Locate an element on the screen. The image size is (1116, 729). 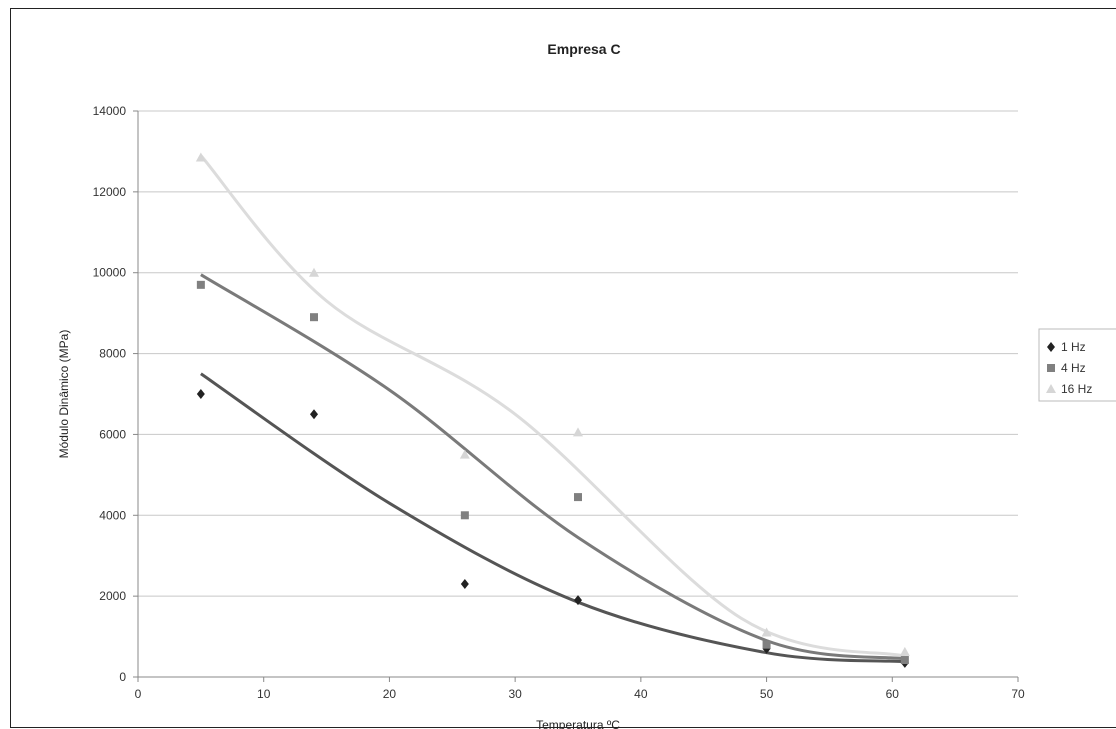
chart-title: Empresa C is located at coordinates (583, 49).